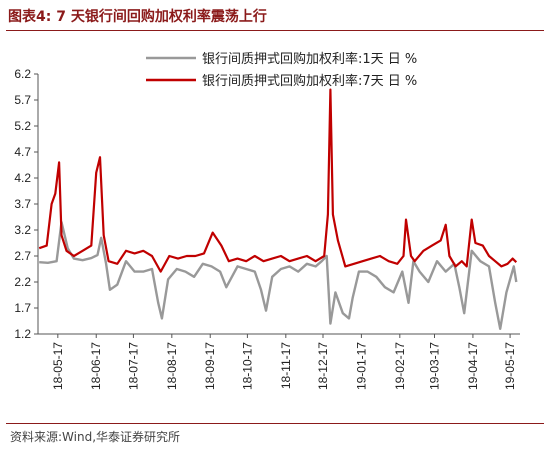 This screenshot has height=456, width=550. What do you see at coordinates (22, 100) in the screenshot?
I see `y-tick-label: 5.7` at bounding box center [22, 100].